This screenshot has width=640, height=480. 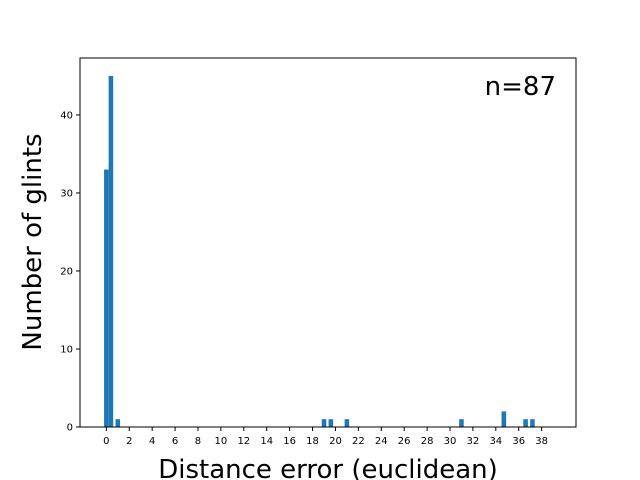 I want to click on x-tick-label: 28, so click(x=427, y=441).